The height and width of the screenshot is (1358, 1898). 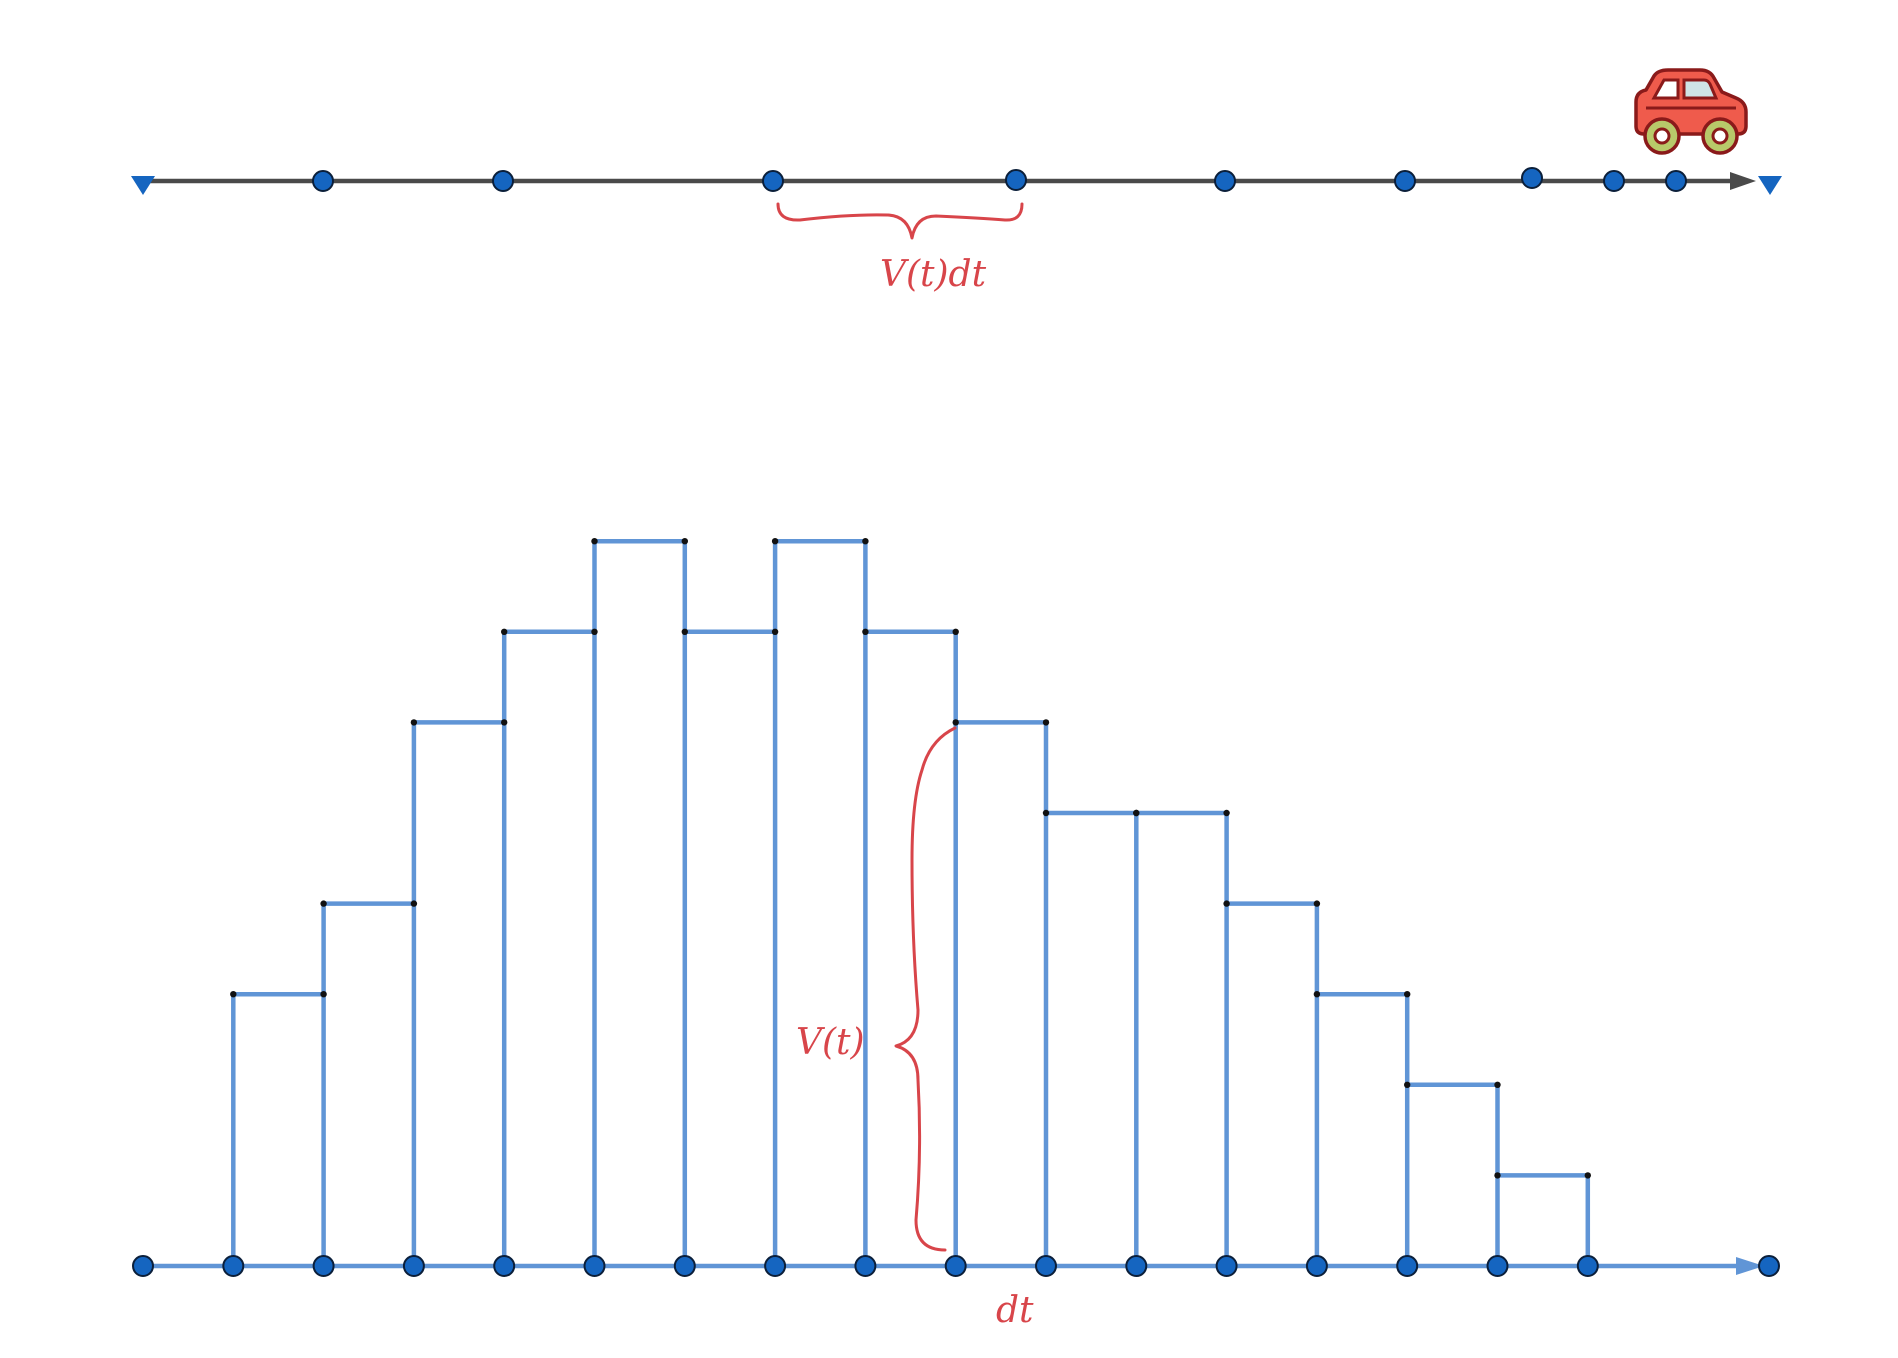 I want to click on width-label: dt, so click(x=1015, y=1310).